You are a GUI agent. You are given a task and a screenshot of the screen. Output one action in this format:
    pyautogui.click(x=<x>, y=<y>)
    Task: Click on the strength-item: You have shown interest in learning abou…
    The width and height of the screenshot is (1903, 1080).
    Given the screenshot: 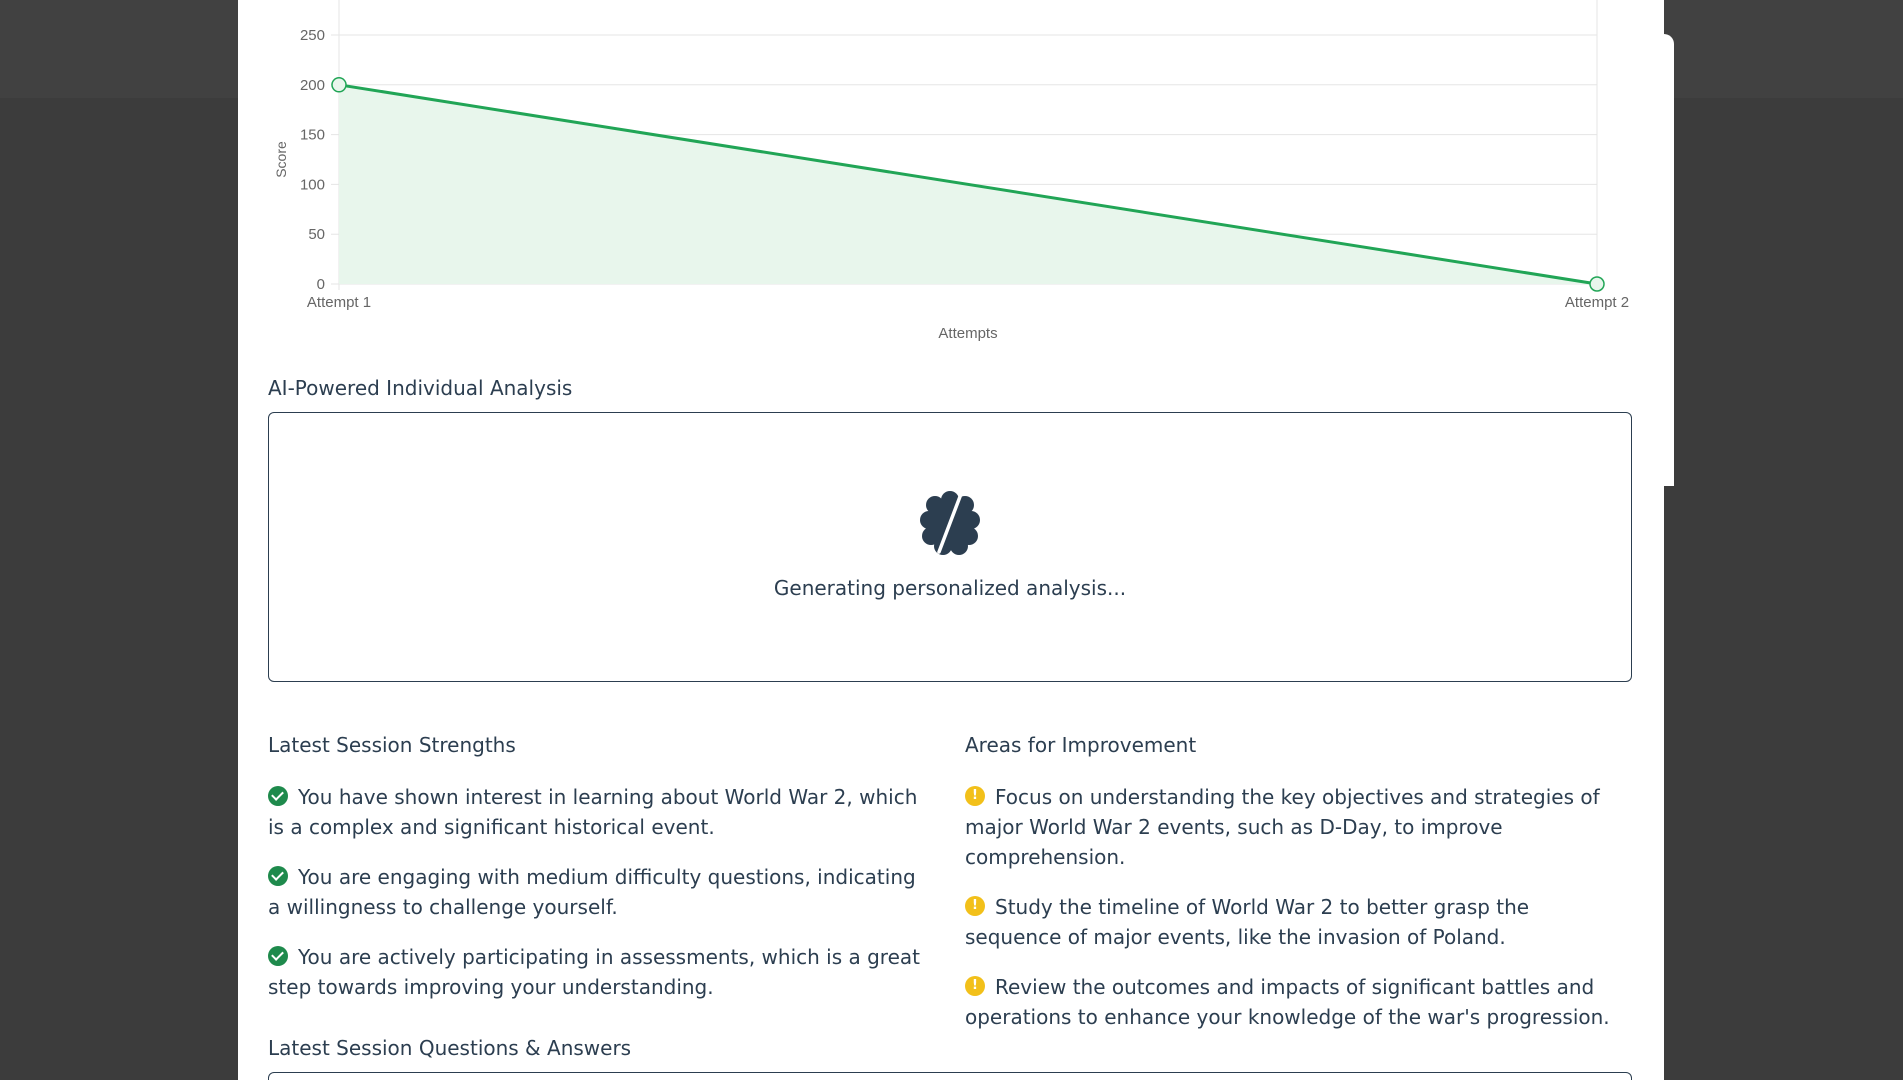 What is the action you would take?
    pyautogui.click(x=593, y=812)
    